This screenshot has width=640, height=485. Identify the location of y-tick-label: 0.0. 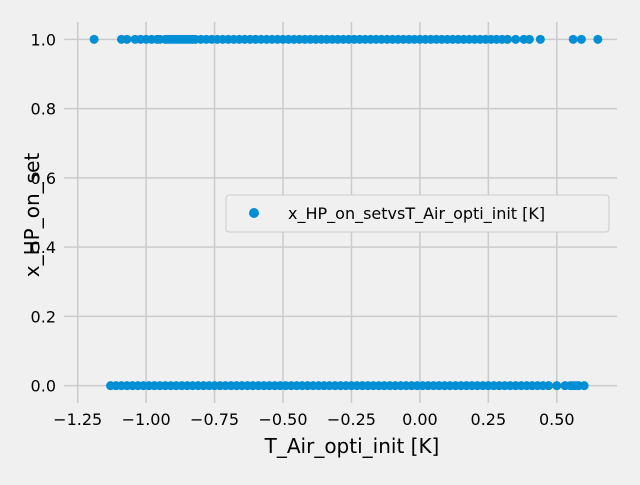
(43, 386).